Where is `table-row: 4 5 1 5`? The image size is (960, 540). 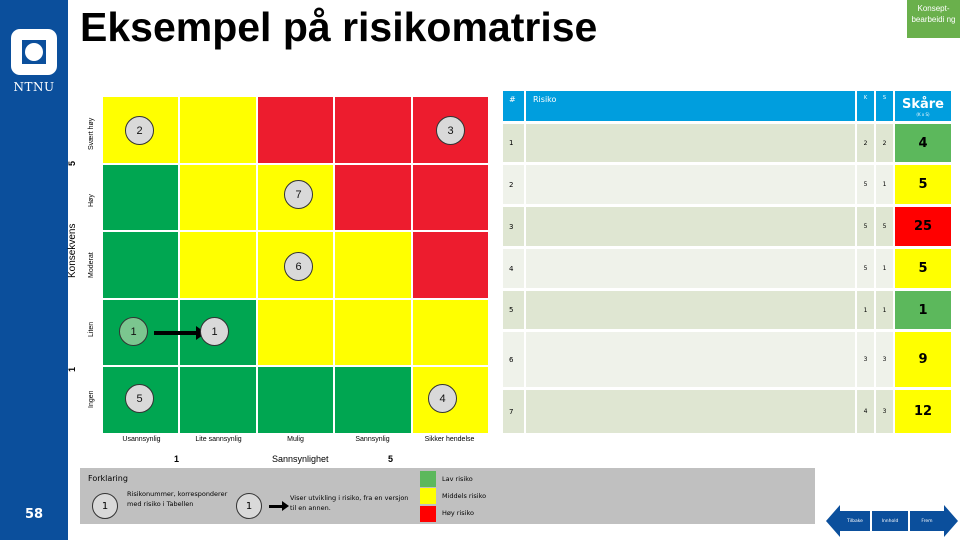 table-row: 4 5 1 5 is located at coordinates (727, 268).